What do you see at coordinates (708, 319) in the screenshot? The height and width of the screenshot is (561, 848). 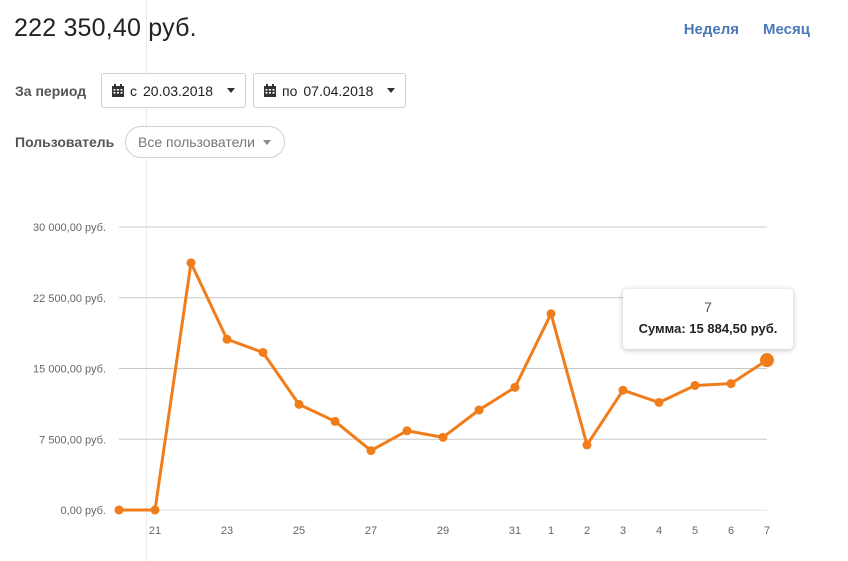 I see `chart-tooltip: 7 Сумма: 15 884,50 руб.` at bounding box center [708, 319].